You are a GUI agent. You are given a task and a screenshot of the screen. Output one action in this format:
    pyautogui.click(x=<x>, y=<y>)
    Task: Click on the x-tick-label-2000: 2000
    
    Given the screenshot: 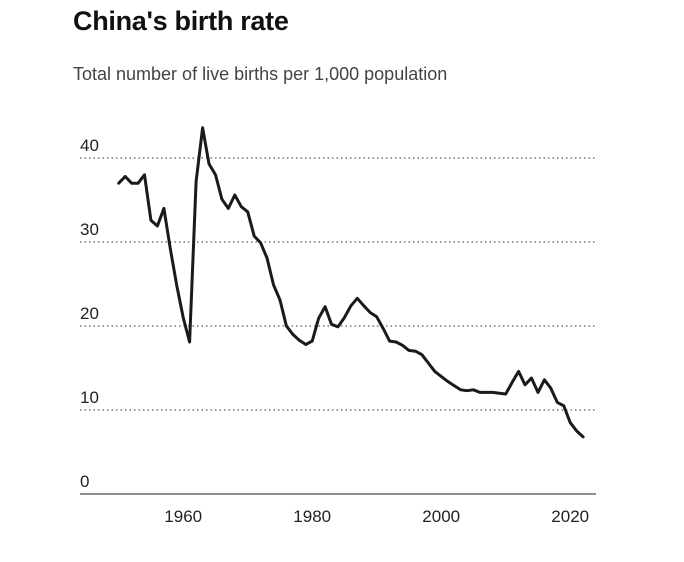 What is the action you would take?
    pyautogui.click(x=441, y=516)
    